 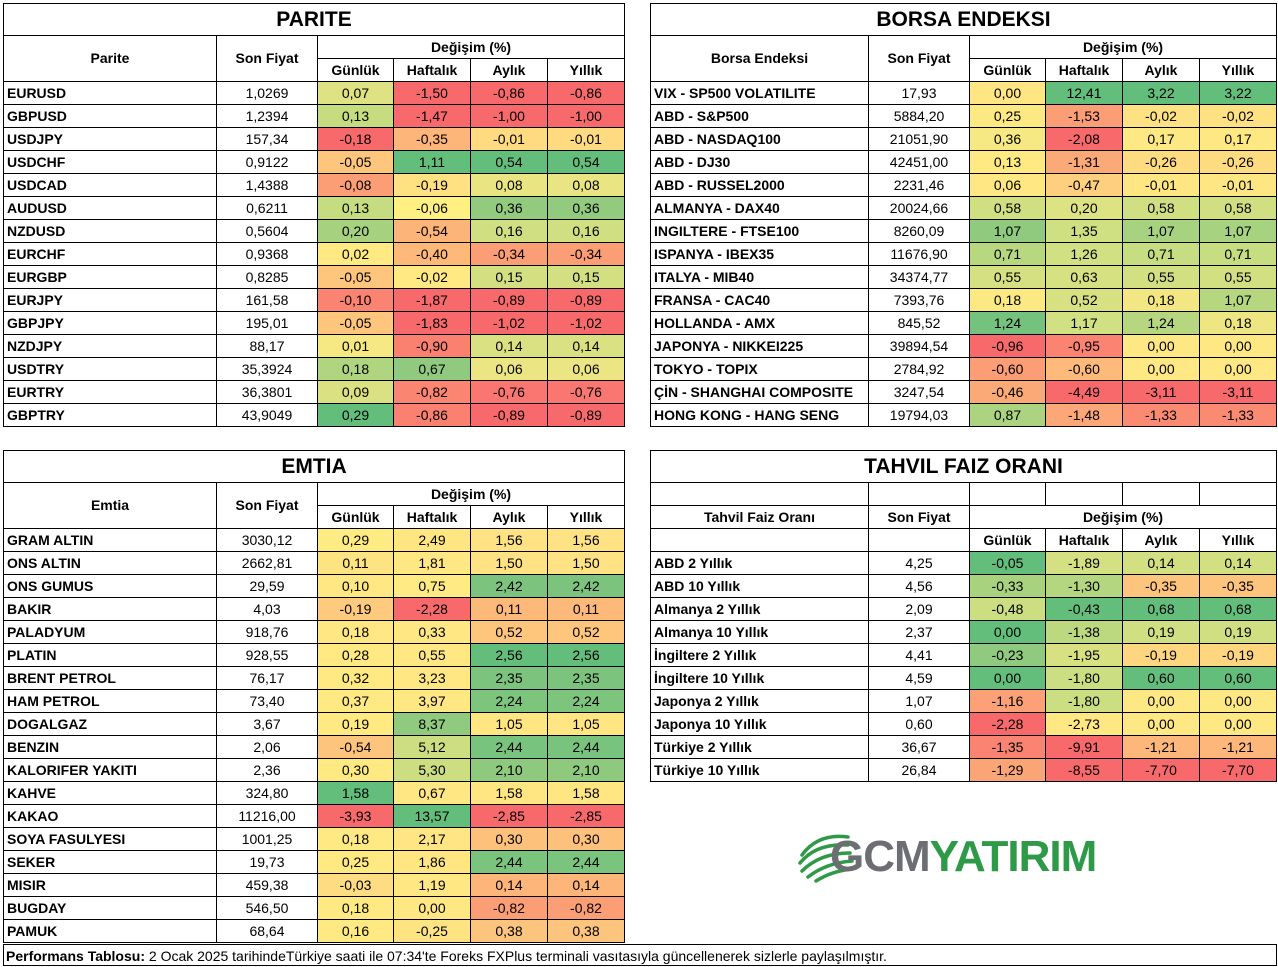 What do you see at coordinates (314, 139) in the screenshot?
I see `table-row: USDJPY 157,34 -0,18 -0,35 -0,01 -0,01` at bounding box center [314, 139].